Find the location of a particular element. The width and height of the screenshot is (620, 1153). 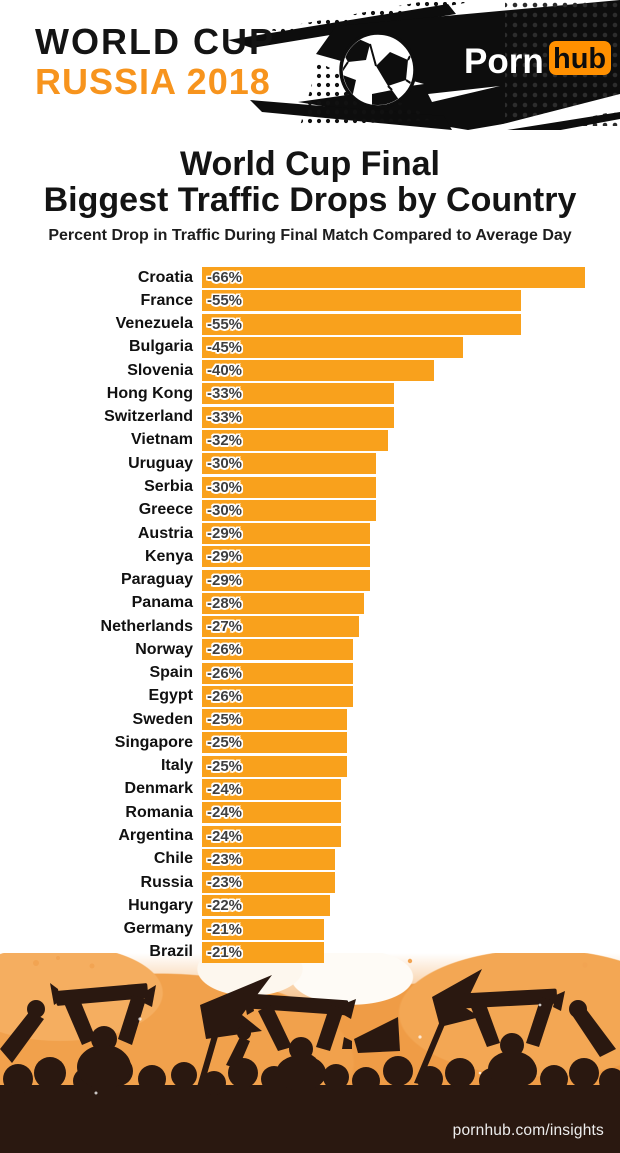

traffic-drop-bar: -33% is located at coordinates (298, 394).